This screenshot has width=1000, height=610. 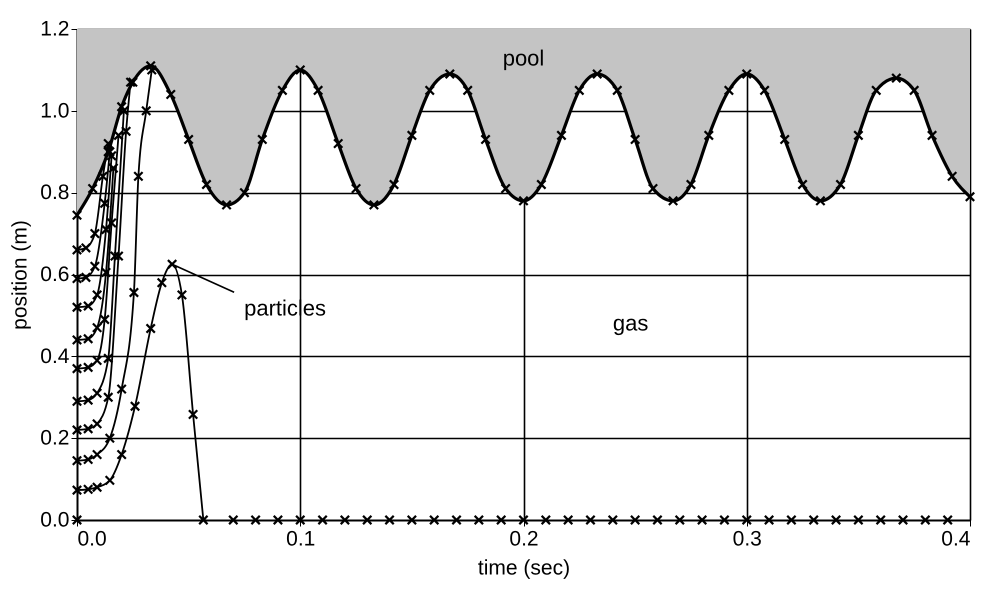 I want to click on x-tick-label: 0.2, so click(x=524, y=539).